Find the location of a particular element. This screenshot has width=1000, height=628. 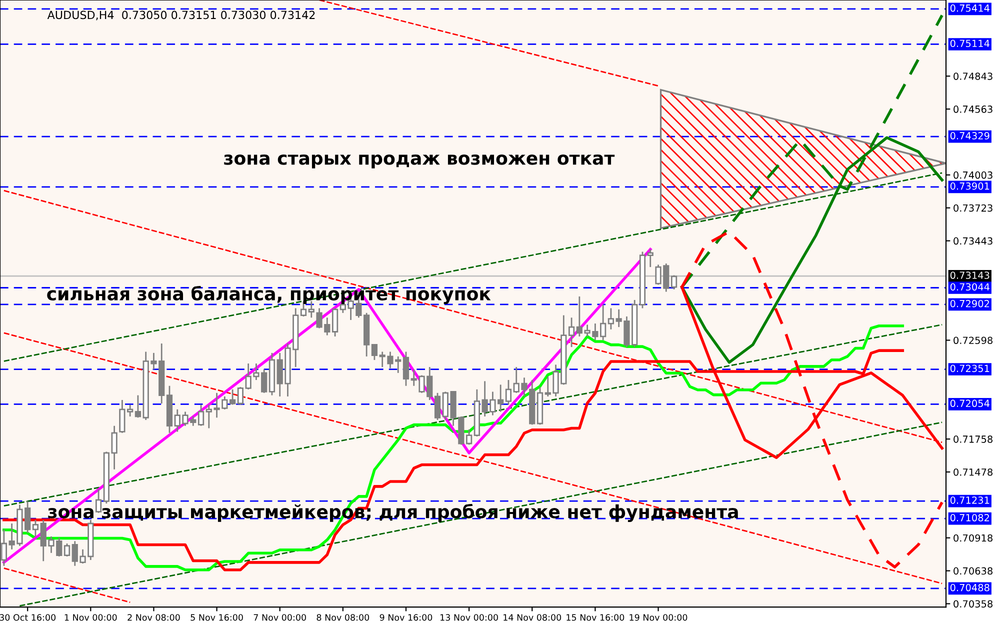

y-tick-label: 0.70358 is located at coordinates (973, 604).